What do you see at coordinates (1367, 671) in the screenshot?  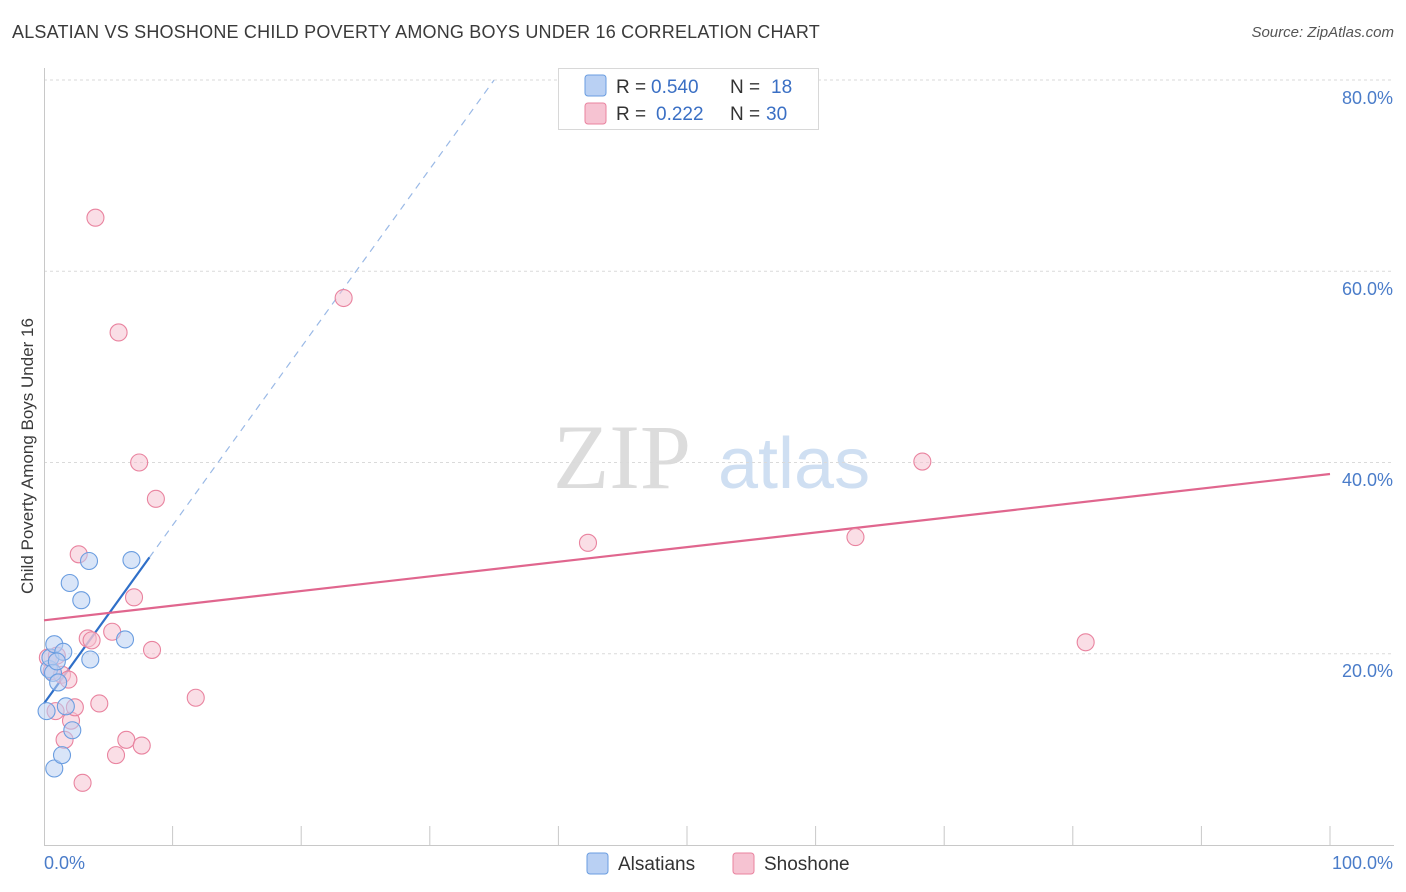 I see `y-tick-label-20: 20.0%` at bounding box center [1367, 671].